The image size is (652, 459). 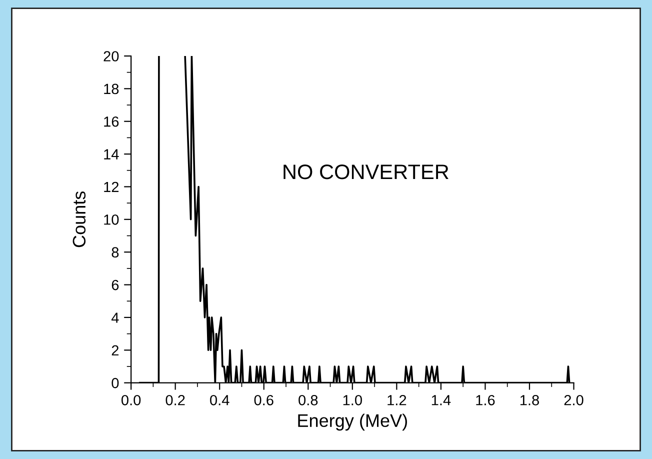 What do you see at coordinates (397, 400) in the screenshot?
I see `x-tick-label: 1.2` at bounding box center [397, 400].